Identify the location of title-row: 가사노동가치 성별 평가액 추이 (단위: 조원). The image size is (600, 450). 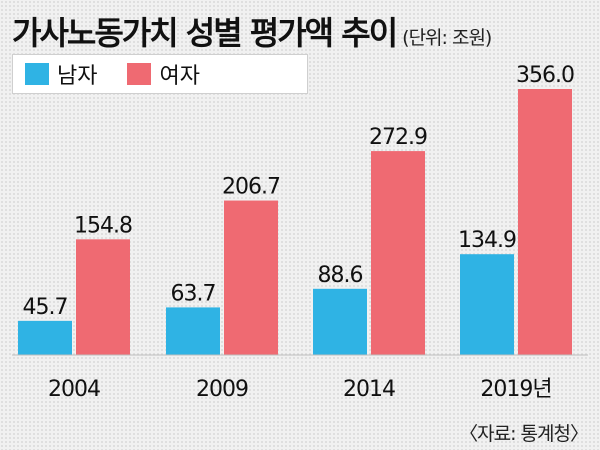
(252, 30).